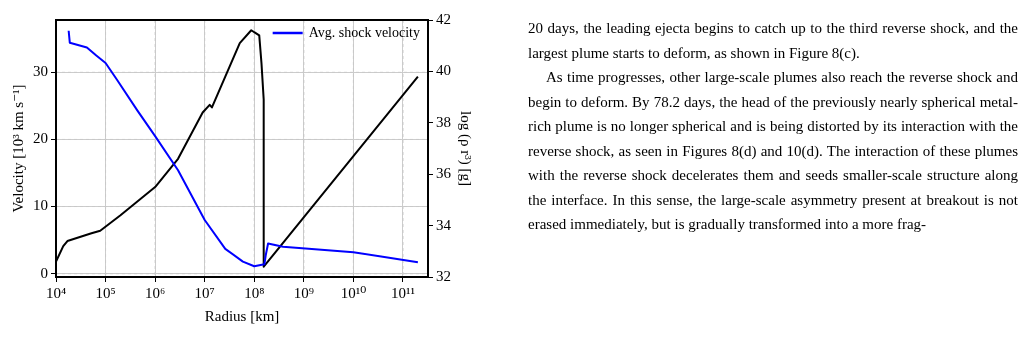  Describe the element at coordinates (443, 70) in the screenshot. I see `y2-tick-label: 40` at that location.